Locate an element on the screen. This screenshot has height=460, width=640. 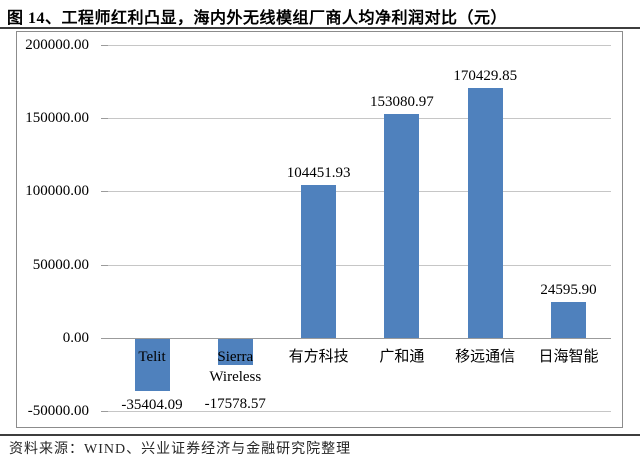
category-label: 日海智能 is located at coordinates (568, 357).